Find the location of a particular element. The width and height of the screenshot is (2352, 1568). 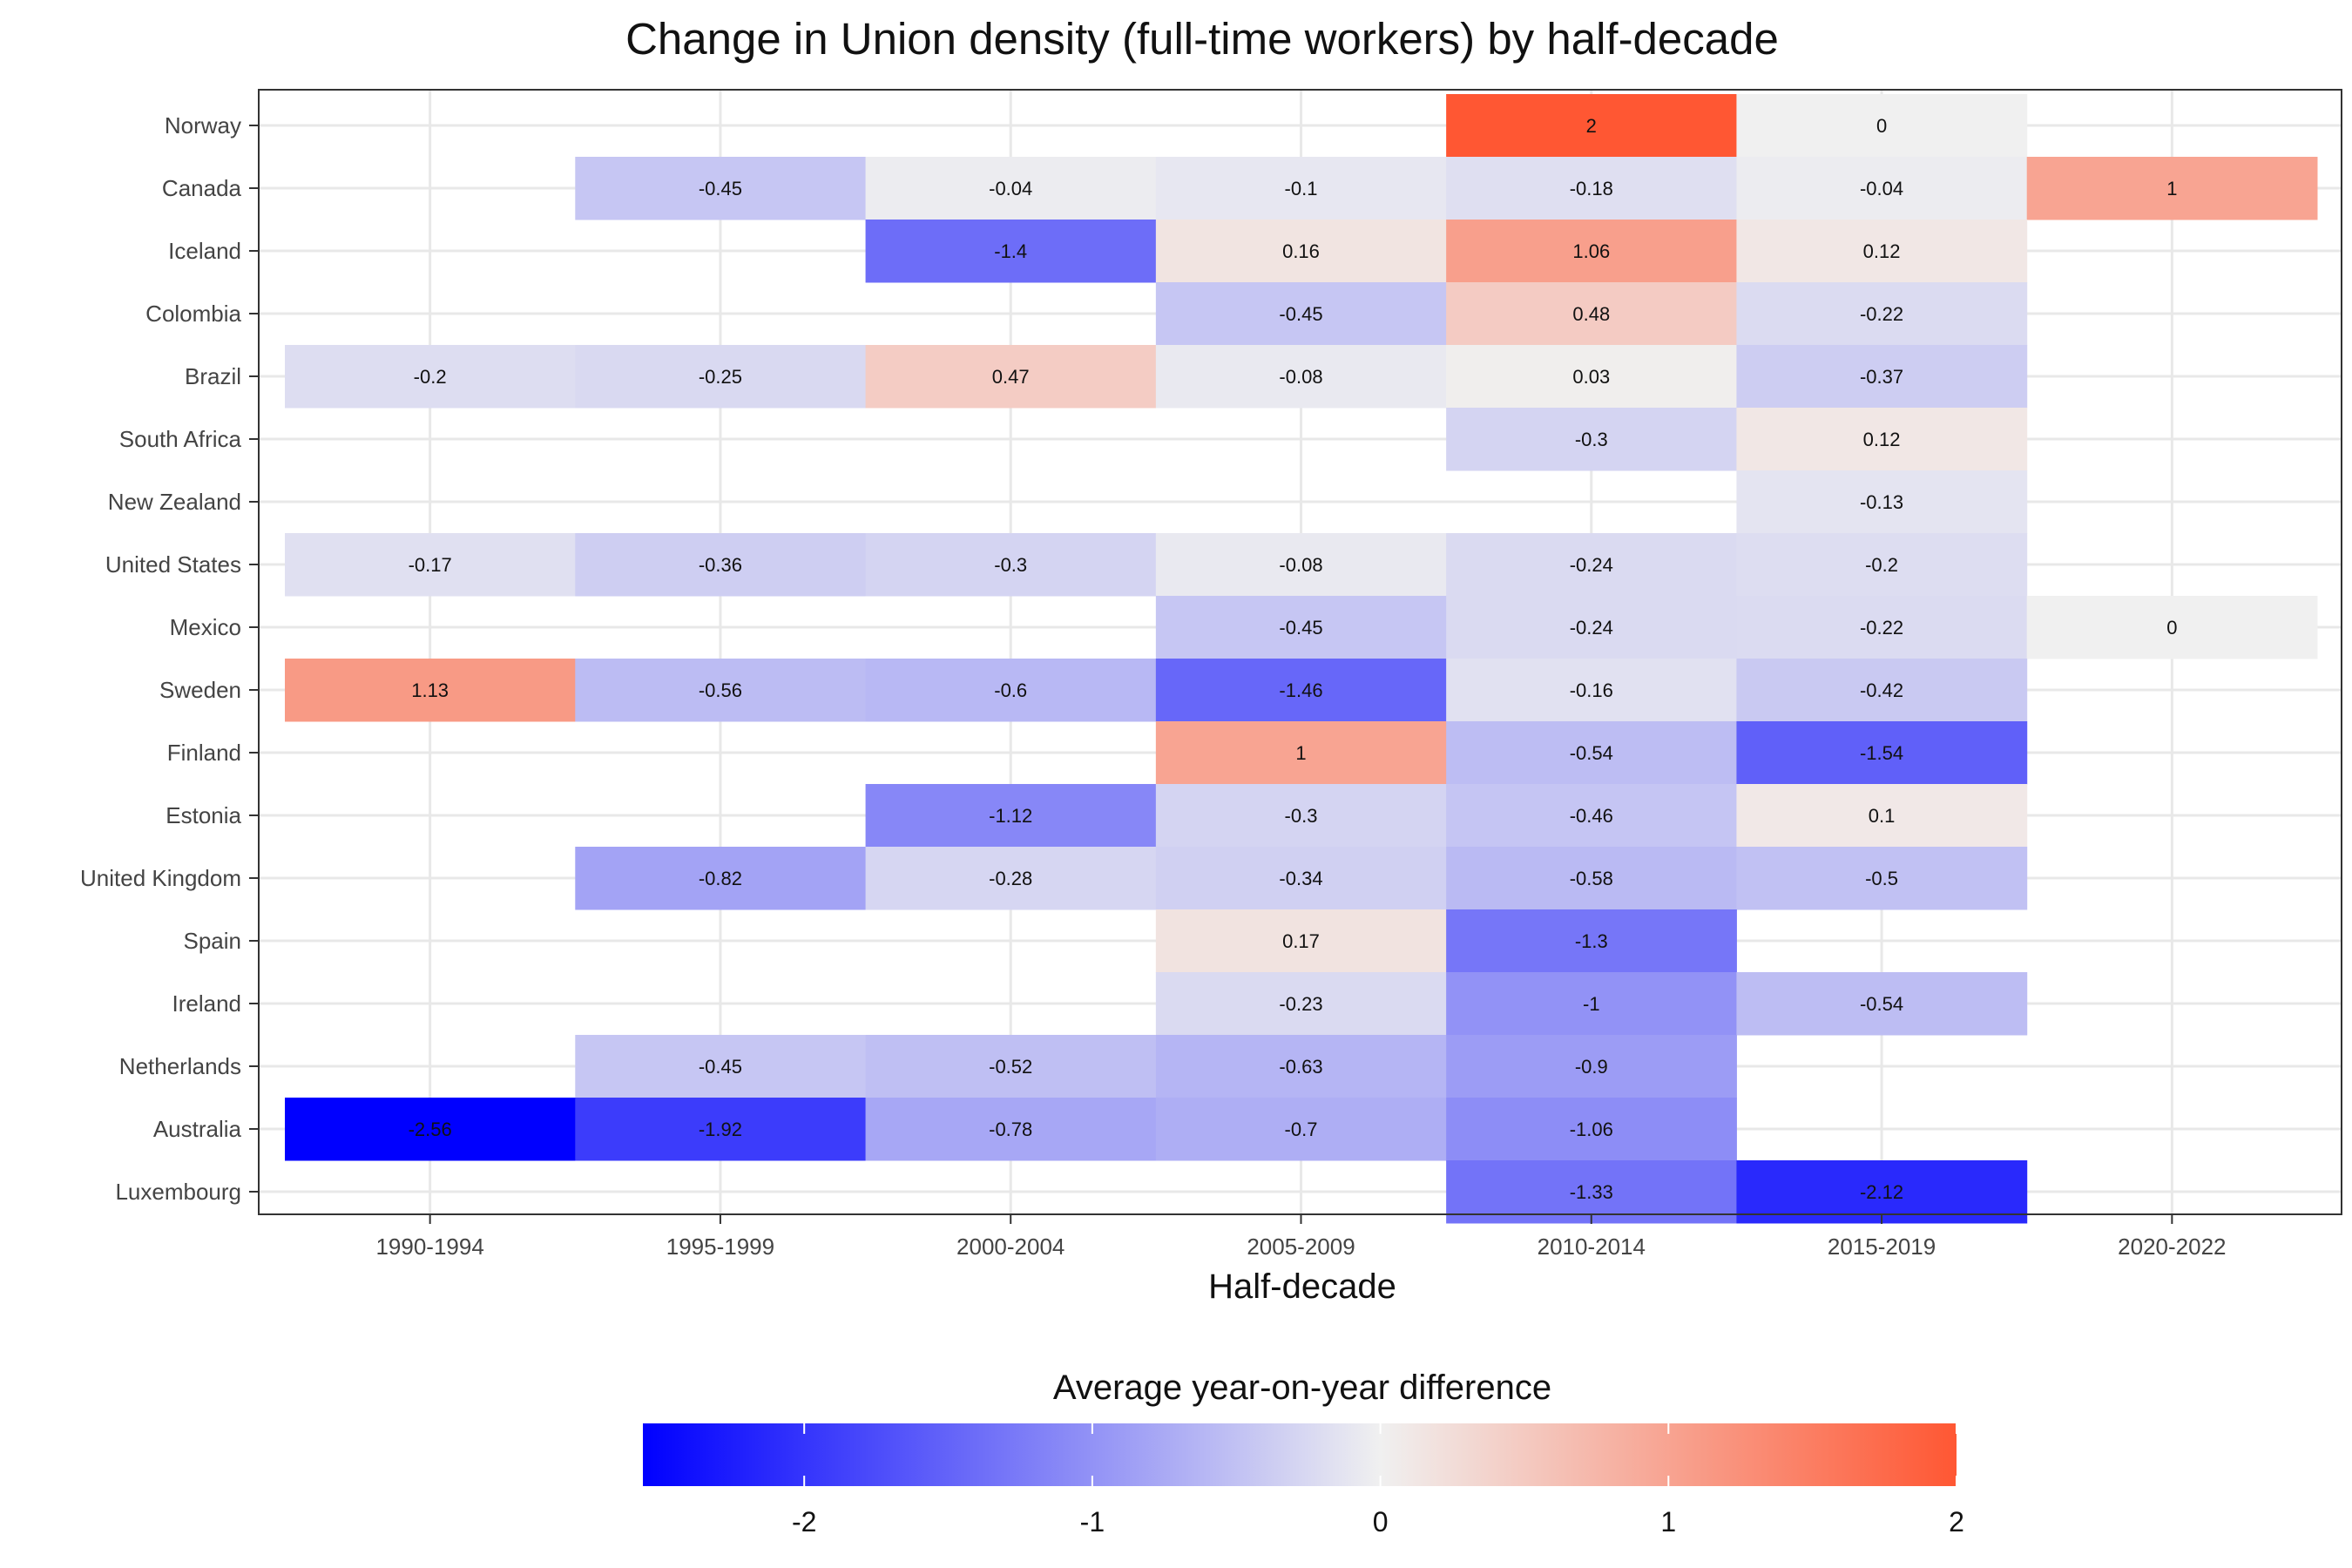

y-tick-label: Australia is located at coordinates (198, 1129).